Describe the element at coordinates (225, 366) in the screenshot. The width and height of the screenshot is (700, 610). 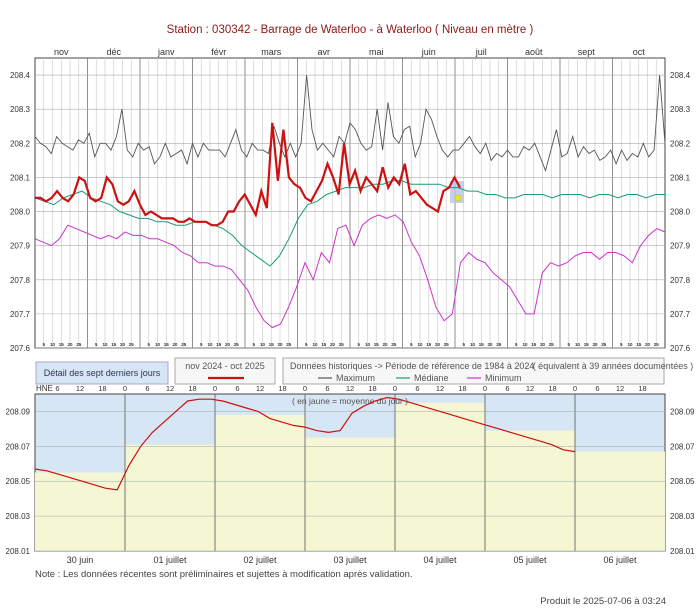
I see `legend-recent-title: nov 2024 - oct 2025` at that location.